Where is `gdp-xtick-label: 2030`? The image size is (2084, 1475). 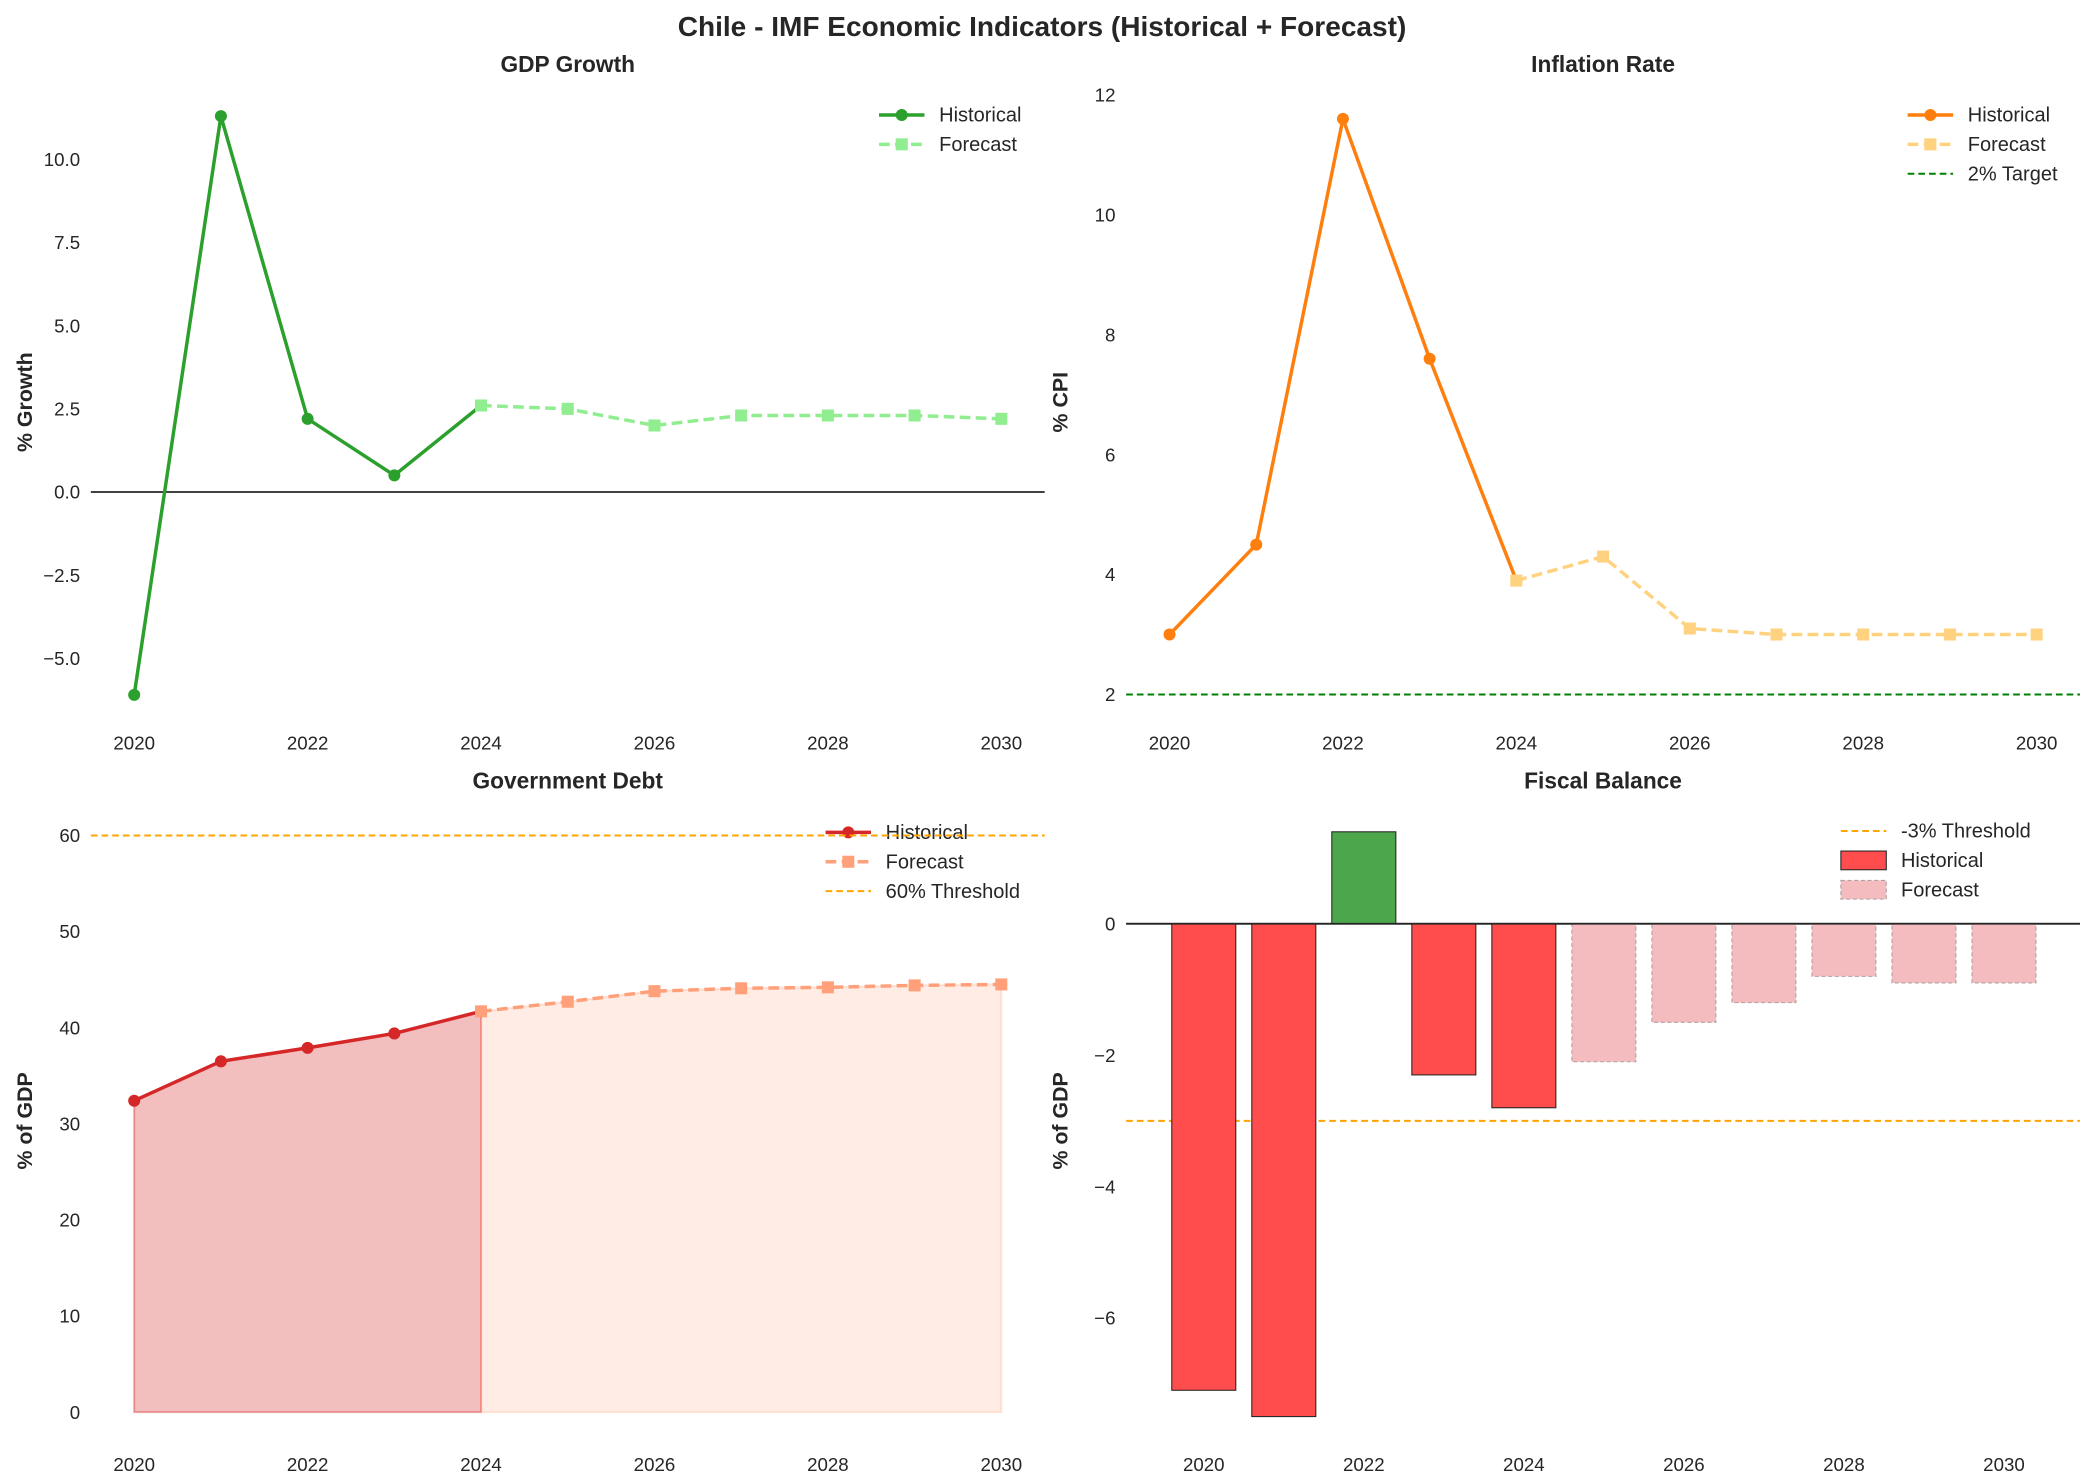 gdp-xtick-label: 2030 is located at coordinates (1002, 743).